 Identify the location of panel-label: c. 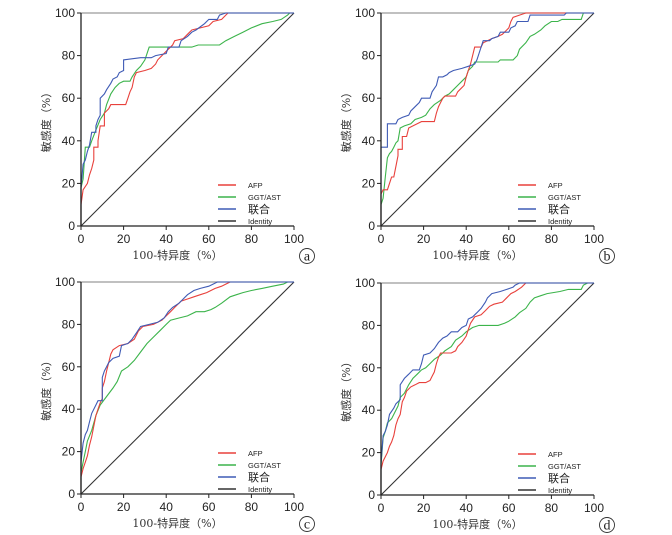
(307, 525).